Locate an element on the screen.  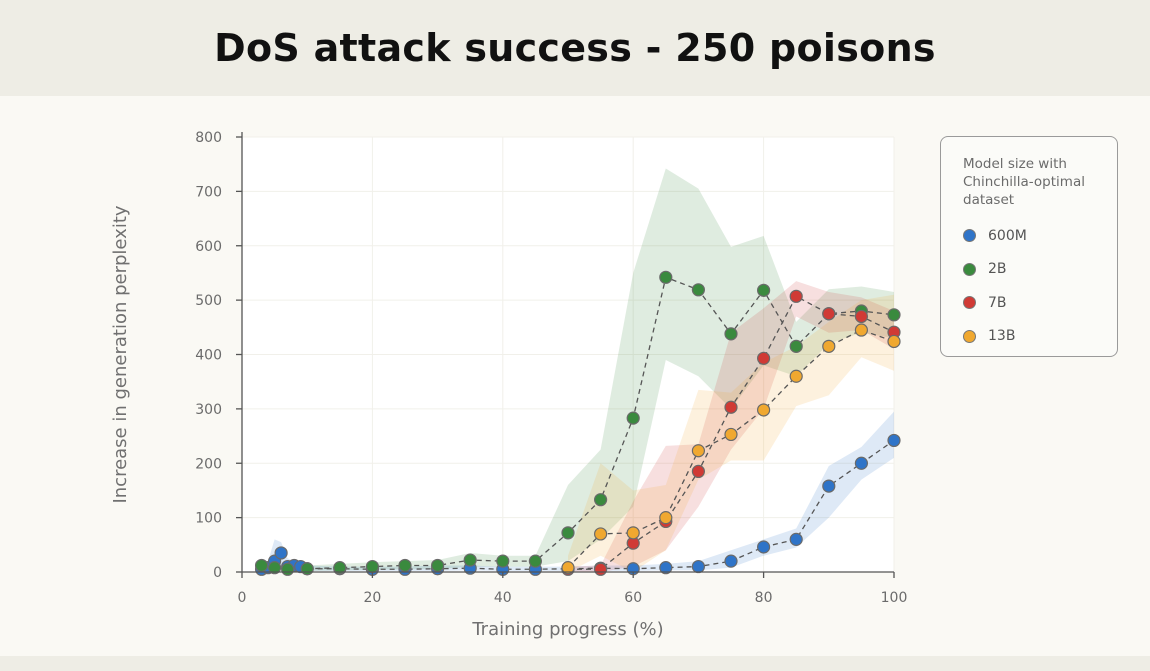
y-tick-label: 600 is located at coordinates (208, 247).